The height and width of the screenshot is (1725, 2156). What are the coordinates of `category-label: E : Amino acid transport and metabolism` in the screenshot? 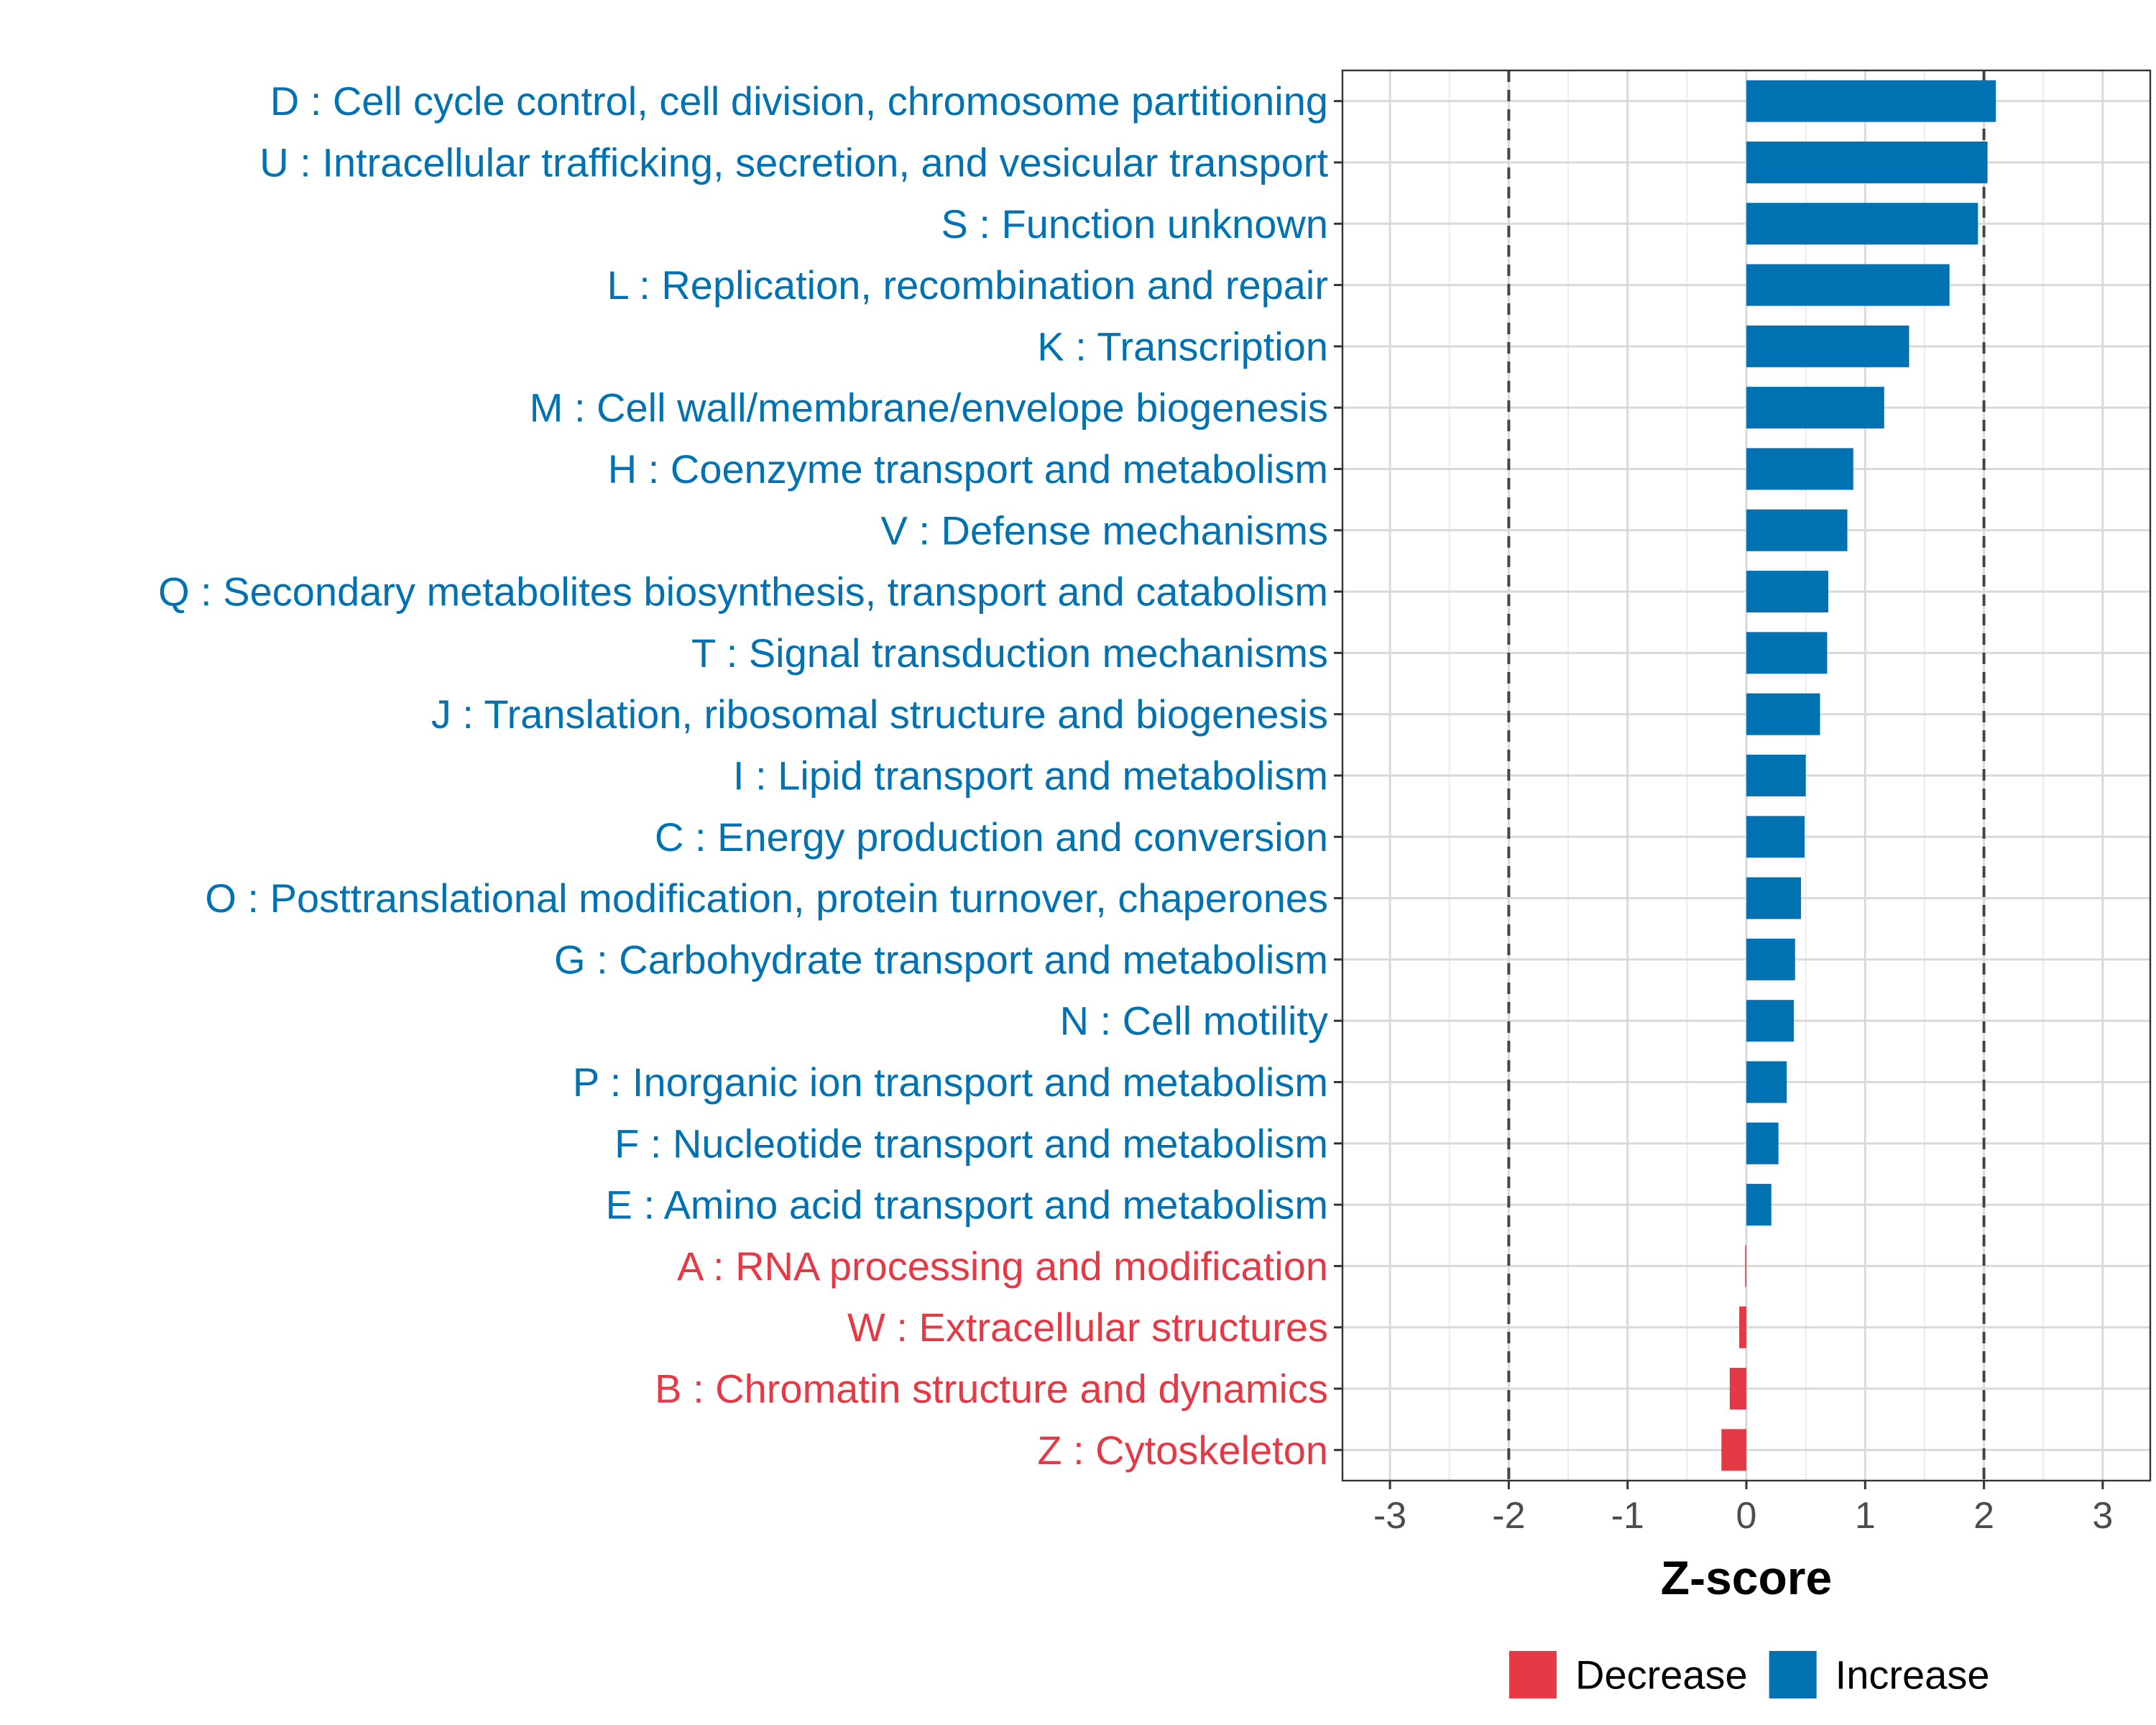 It's located at (967, 1205).